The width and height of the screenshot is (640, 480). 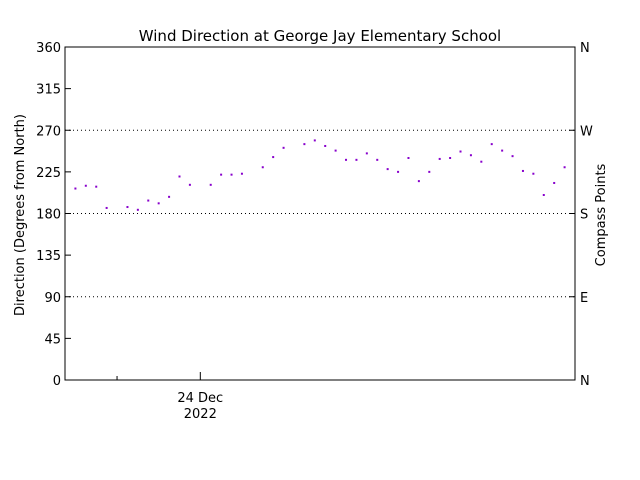 What do you see at coordinates (48, 48) in the screenshot?
I see `y-tick-label: 360` at bounding box center [48, 48].